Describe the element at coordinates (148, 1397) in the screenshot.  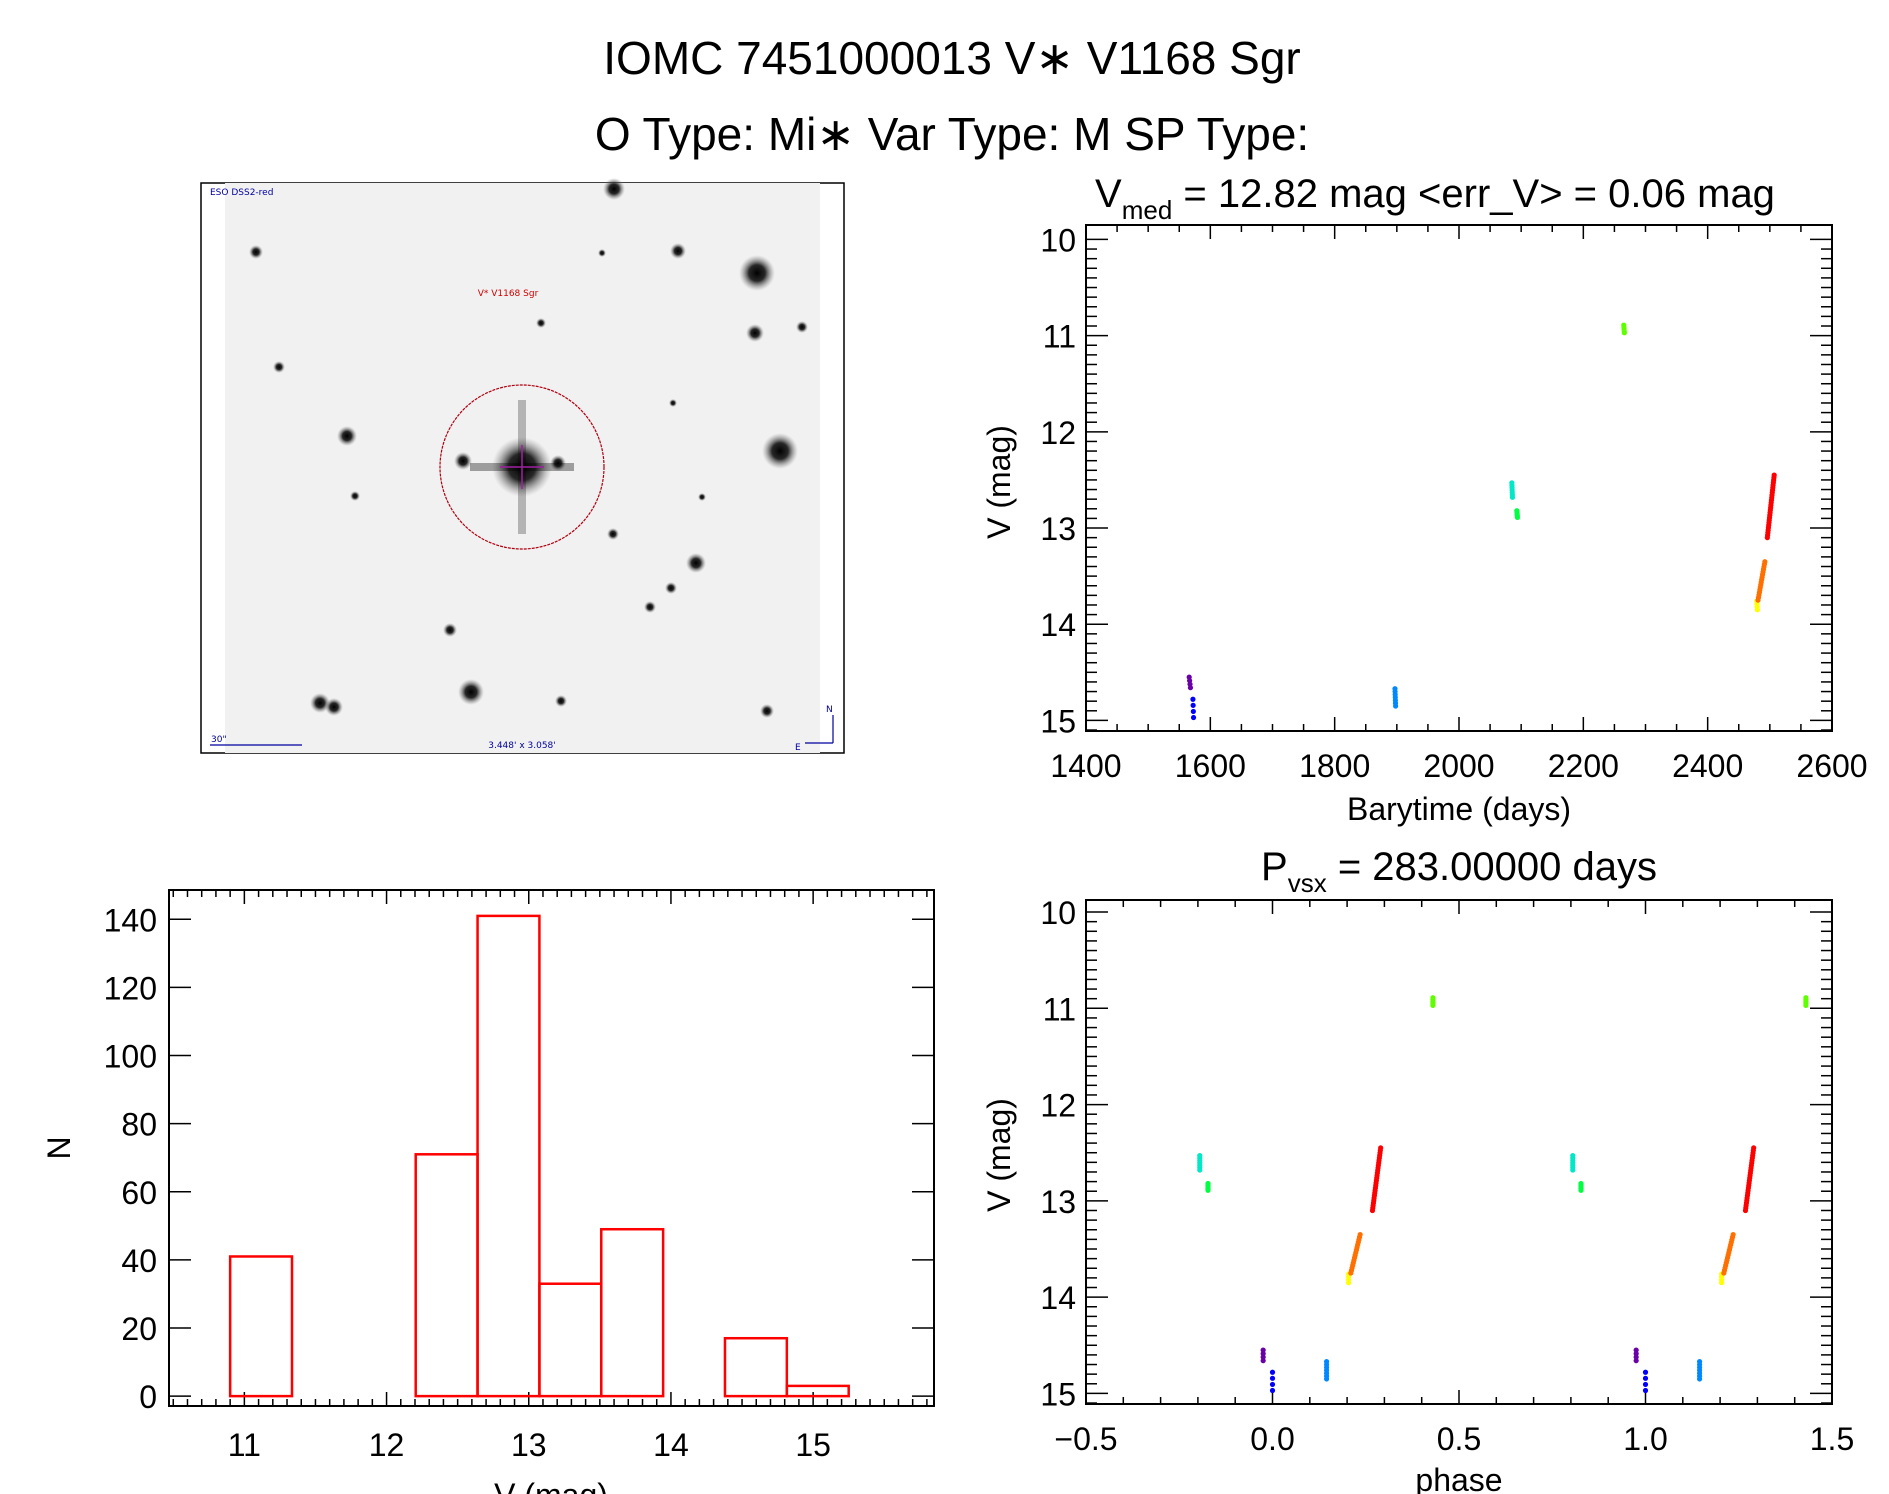
I see `y-tick-label: 0` at that location.